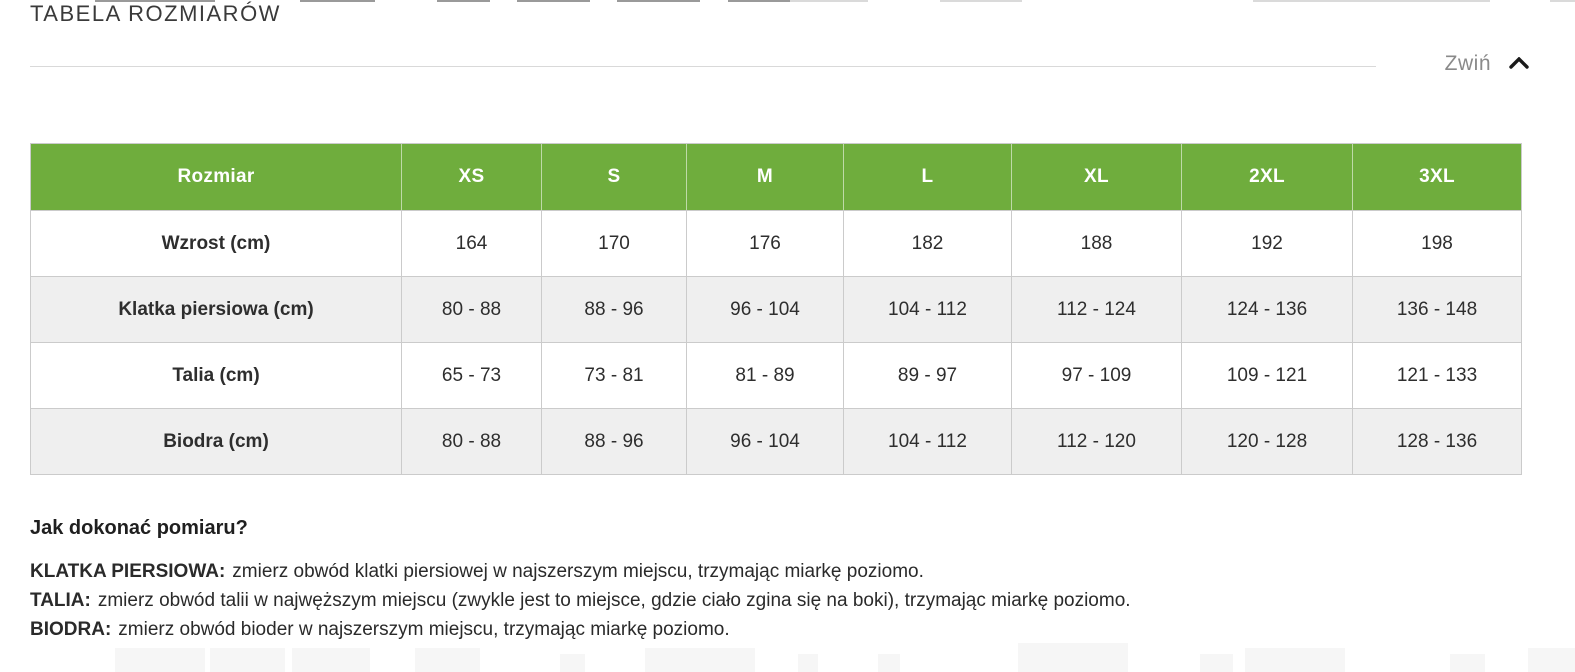 The width and height of the screenshot is (1575, 672). I want to click on column-header-2xl: 2XL, so click(1266, 177).